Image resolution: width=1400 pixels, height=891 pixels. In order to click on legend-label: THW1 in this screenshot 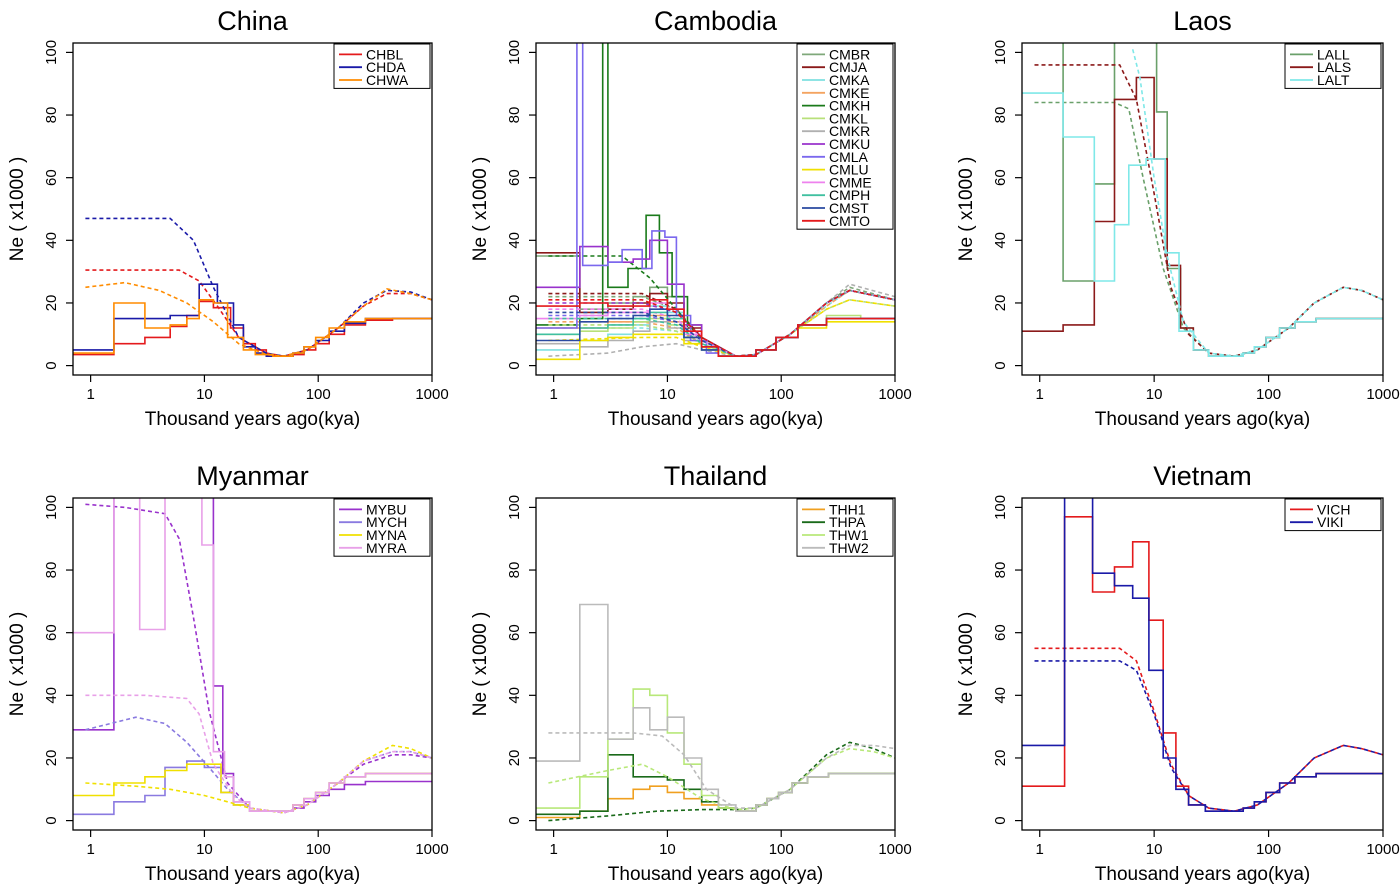, I will do `click(849, 535)`.